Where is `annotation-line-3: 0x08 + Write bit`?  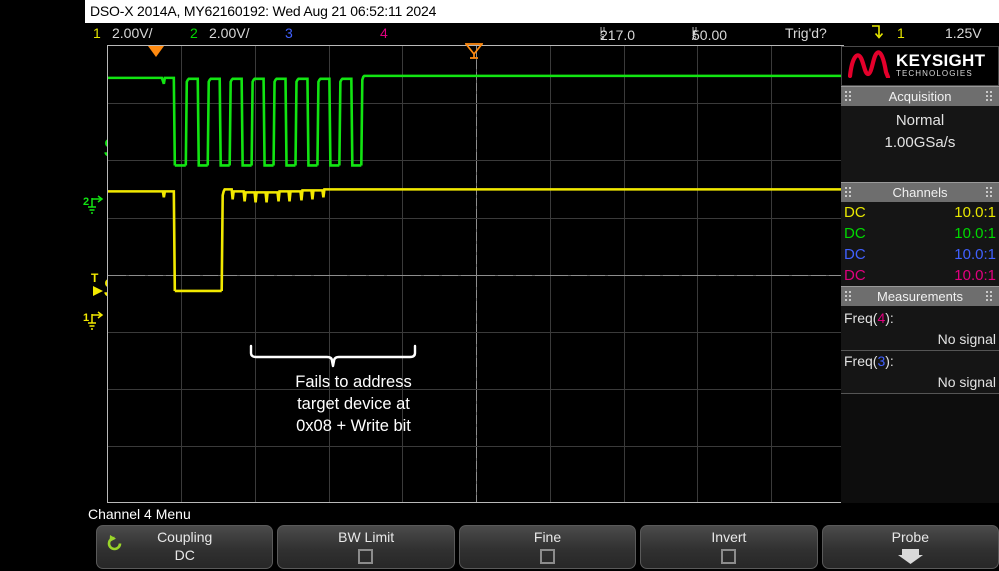 annotation-line-3: 0x08 + Write bit is located at coordinates (353, 426).